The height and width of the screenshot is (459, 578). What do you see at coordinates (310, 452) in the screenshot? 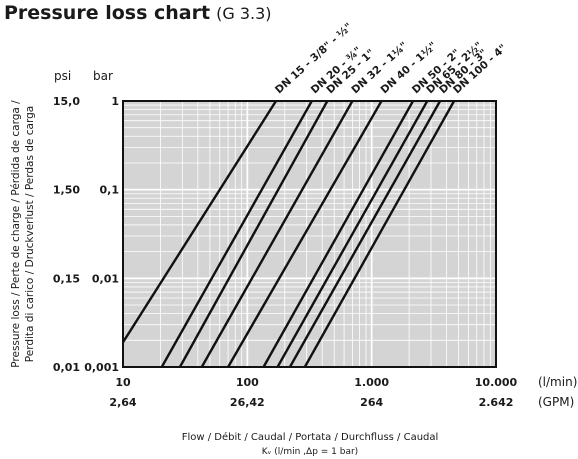
I see `x-axis-label-line-2: Kᵥ (l/min ,Δp = 1 bar)` at bounding box center [310, 452].